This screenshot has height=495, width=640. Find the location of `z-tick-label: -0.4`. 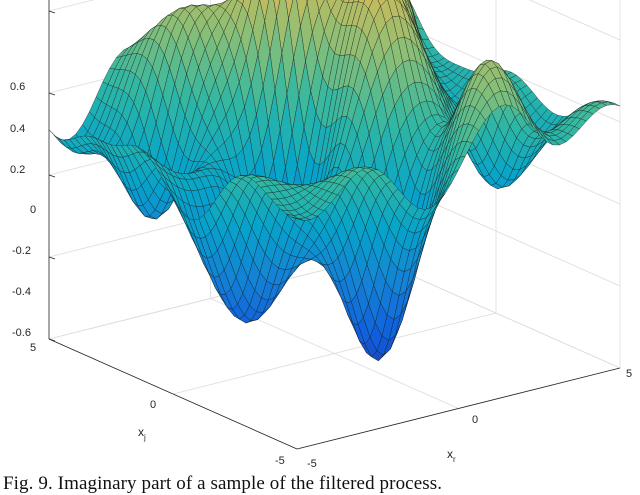

z-tick-label: -0.4 is located at coordinates (21, 292).